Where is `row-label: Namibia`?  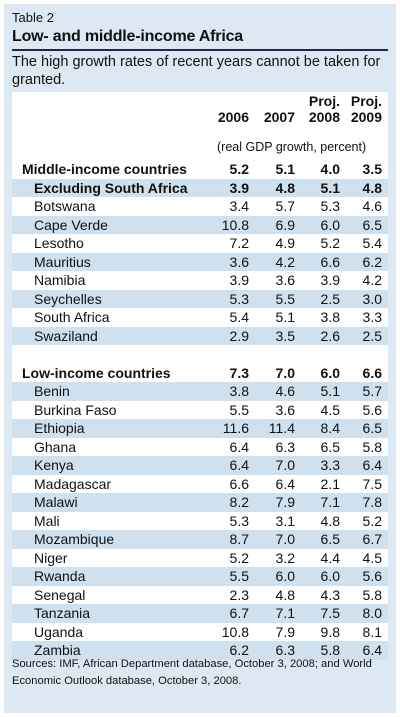
row-label: Namibia is located at coordinates (60, 280).